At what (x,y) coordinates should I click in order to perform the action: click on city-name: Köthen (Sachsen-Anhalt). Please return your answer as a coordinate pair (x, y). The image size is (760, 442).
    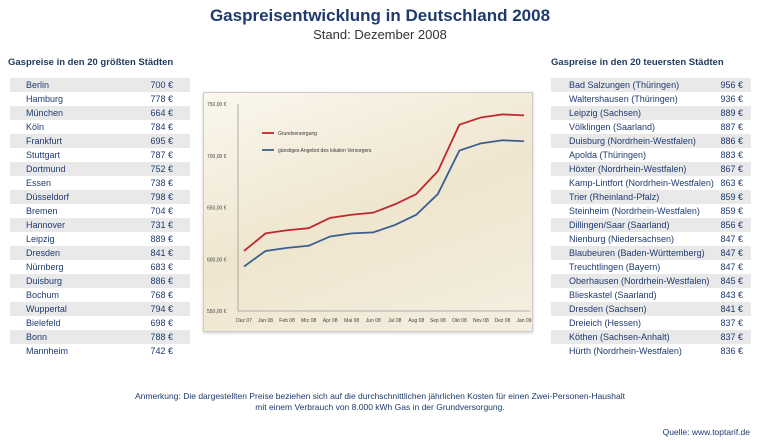
    Looking at the image, I should click on (619, 337).